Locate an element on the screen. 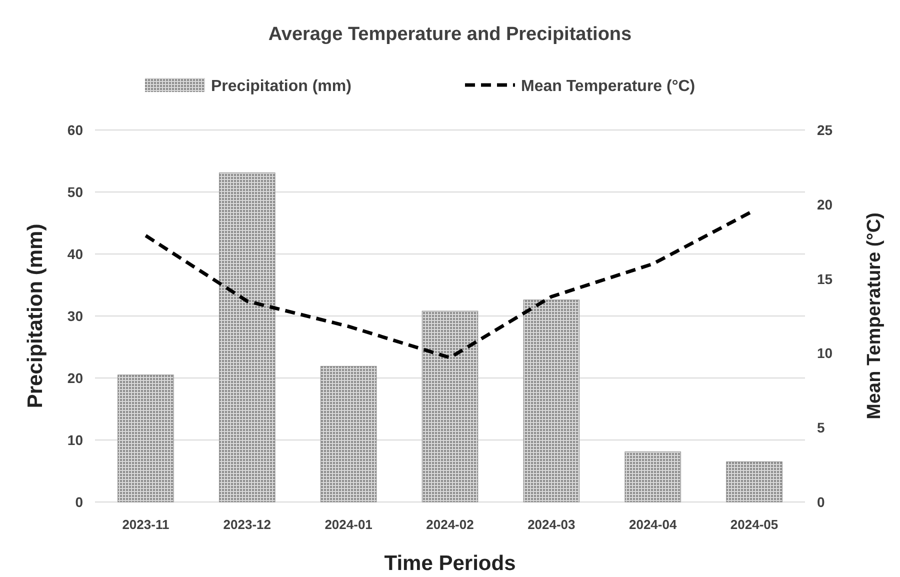  y-tick-label: 50 is located at coordinates (75, 192).